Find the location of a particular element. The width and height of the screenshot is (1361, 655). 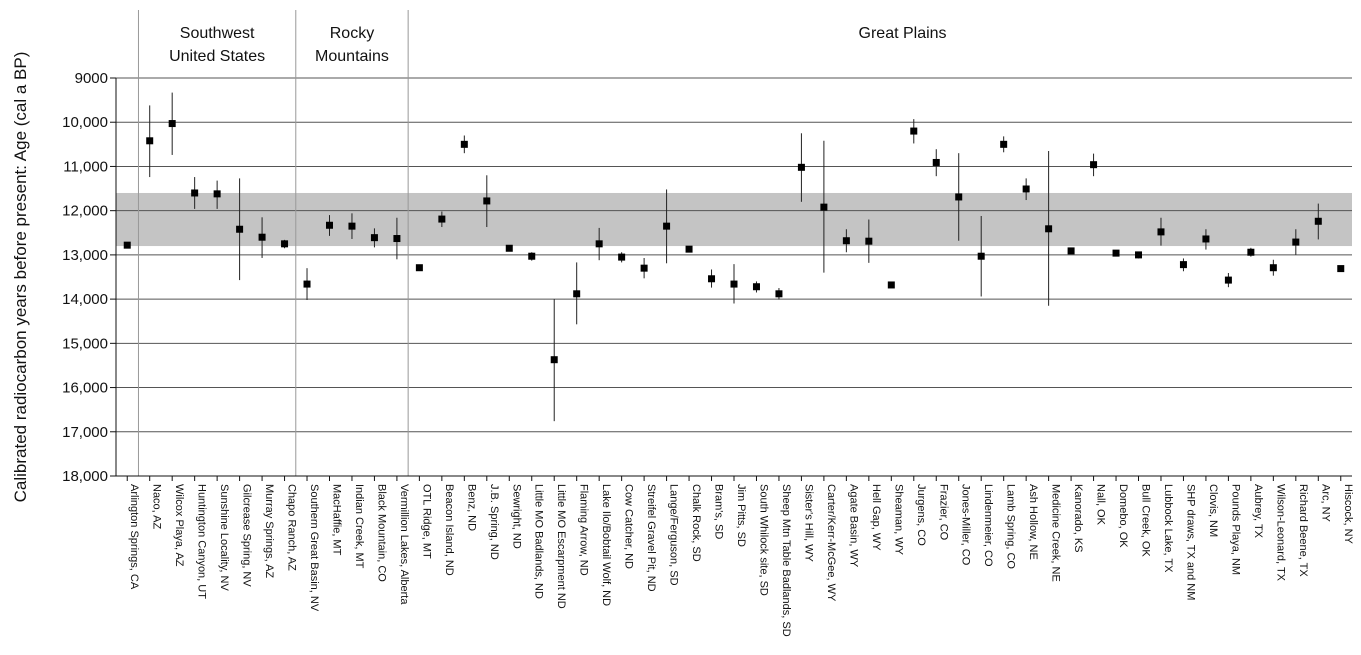

region-label: United States is located at coordinates (217, 56).